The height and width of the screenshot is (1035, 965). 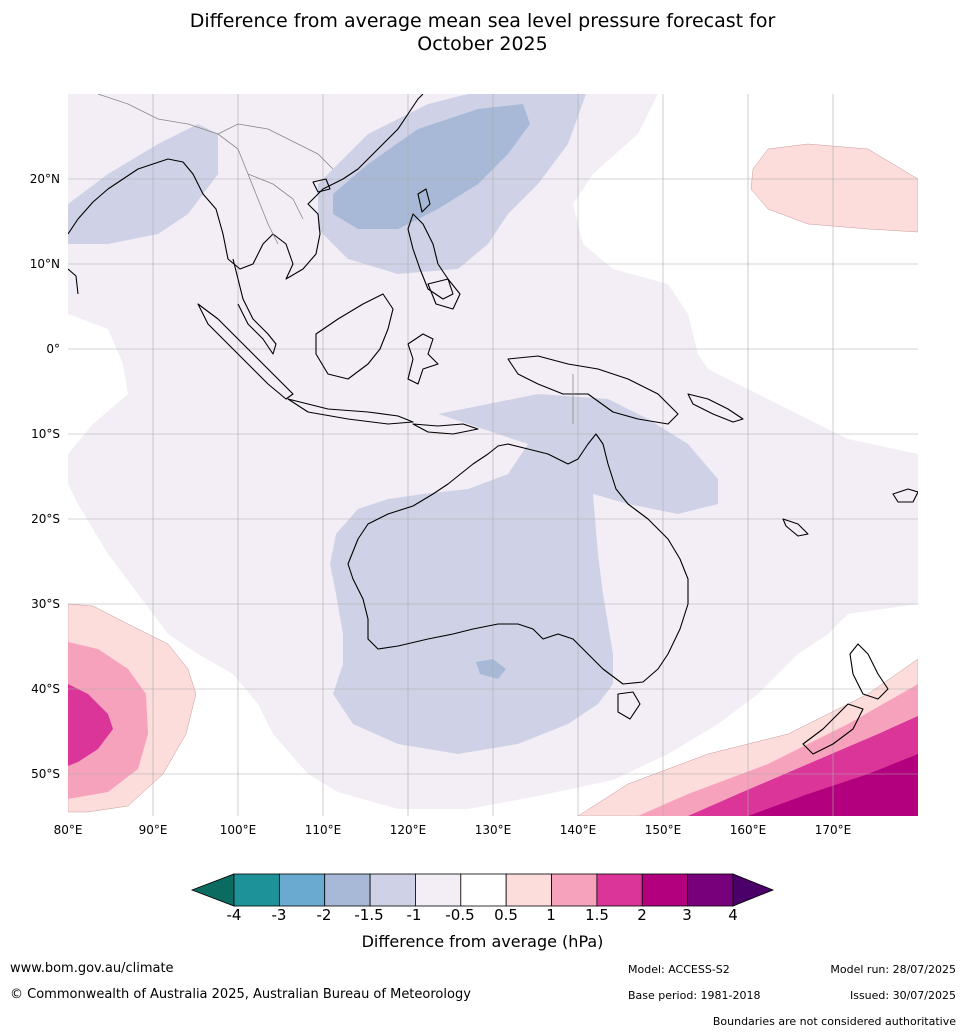 What do you see at coordinates (212, 890) in the screenshot?
I see `colorbar-arrow-low` at bounding box center [212, 890].